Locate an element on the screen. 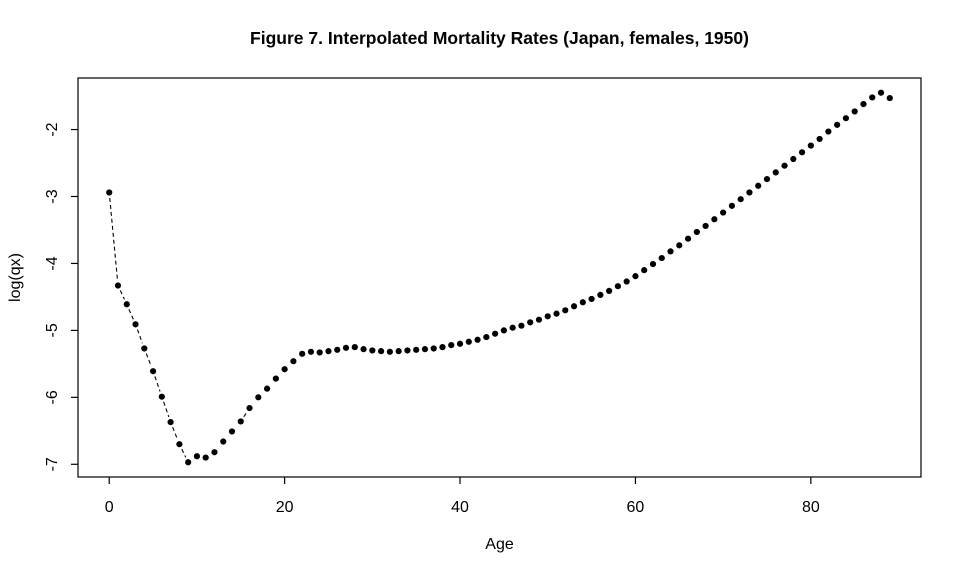  x-axis-label: Age is located at coordinates (499, 544).